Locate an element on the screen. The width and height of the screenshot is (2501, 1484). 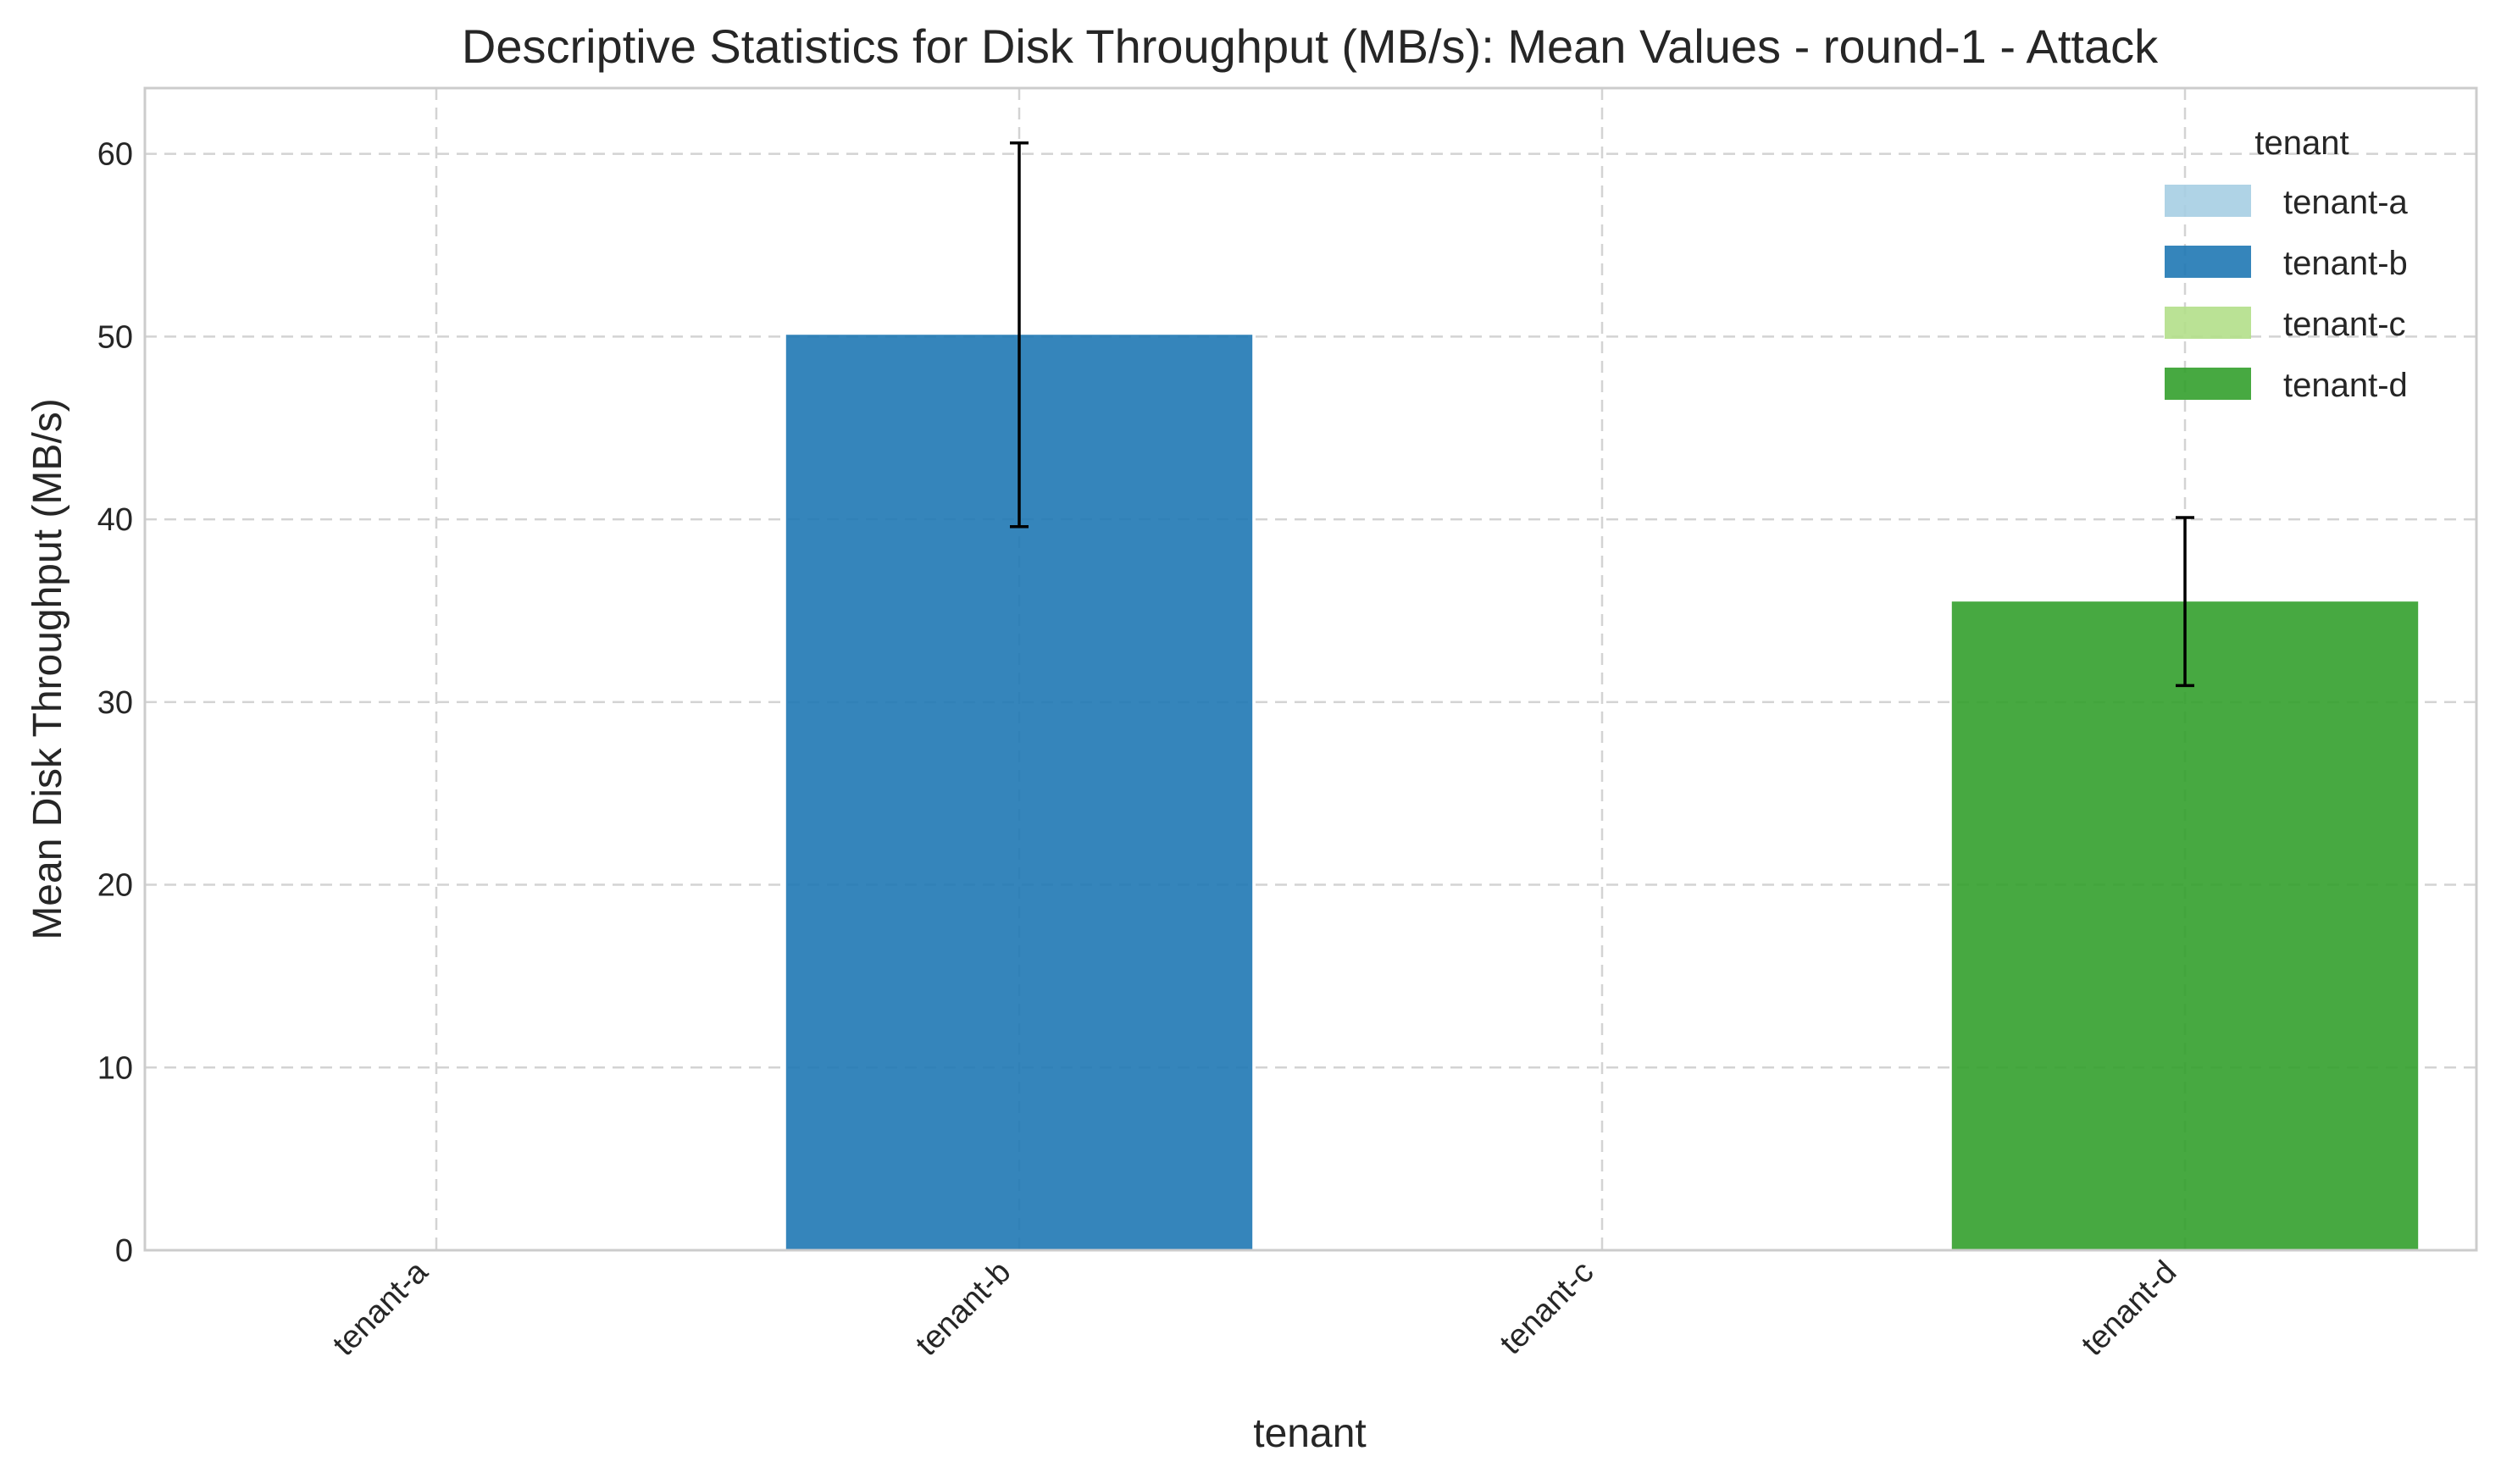
legend-item-tenant-c: tenant-c is located at coordinates (2285, 324).